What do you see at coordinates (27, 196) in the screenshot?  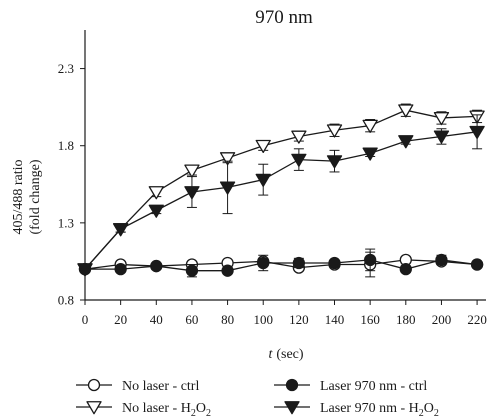 I see `y-axis-label: 405/488 ratio (fold change)` at bounding box center [27, 196].